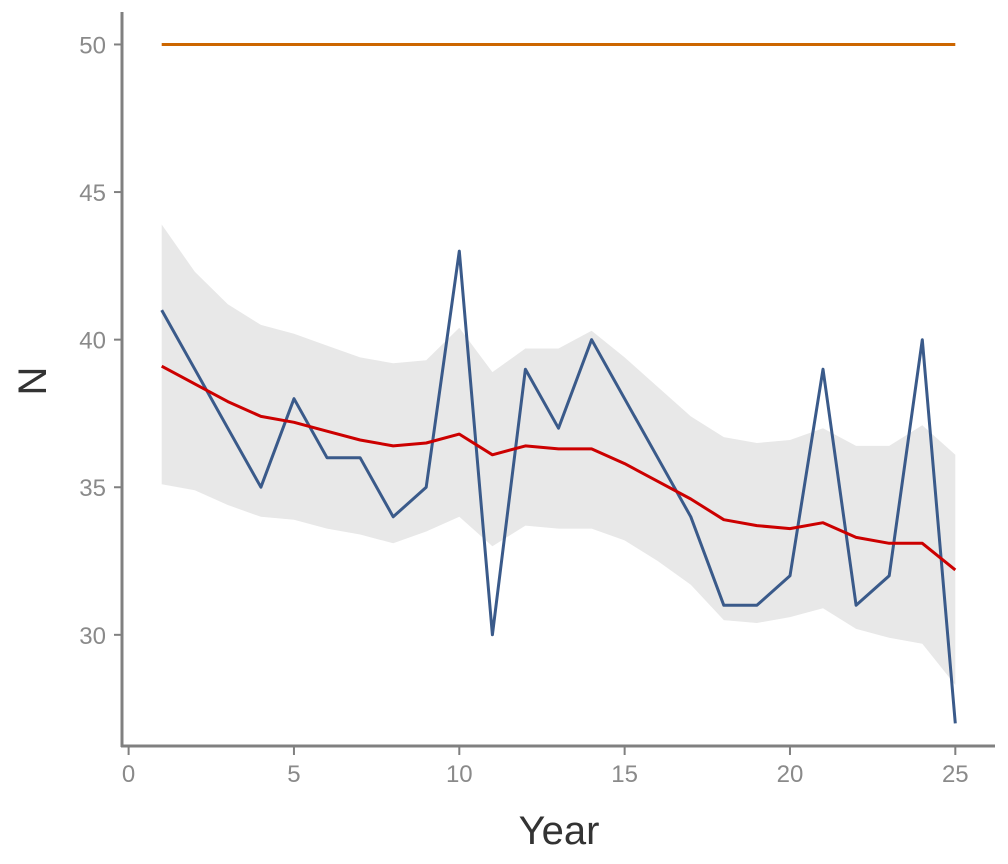 The width and height of the screenshot is (1008, 864). Describe the element at coordinates (955, 774) in the screenshot. I see `x-tick-label: 25` at that location.